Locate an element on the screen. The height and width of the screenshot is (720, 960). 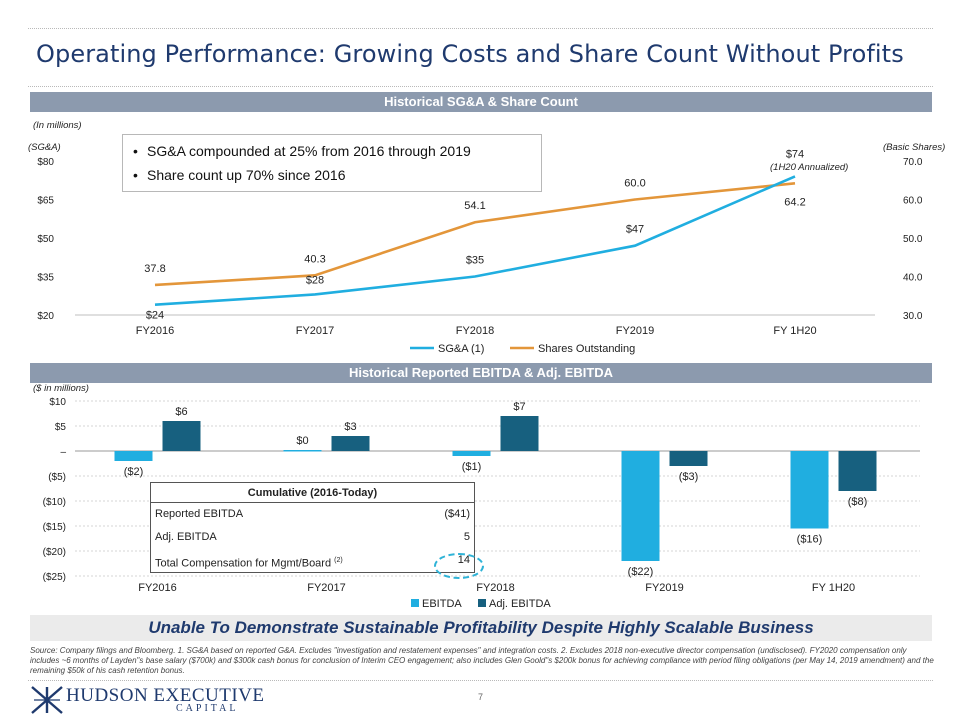
logo-mark-icon is located at coordinates (47, 700).